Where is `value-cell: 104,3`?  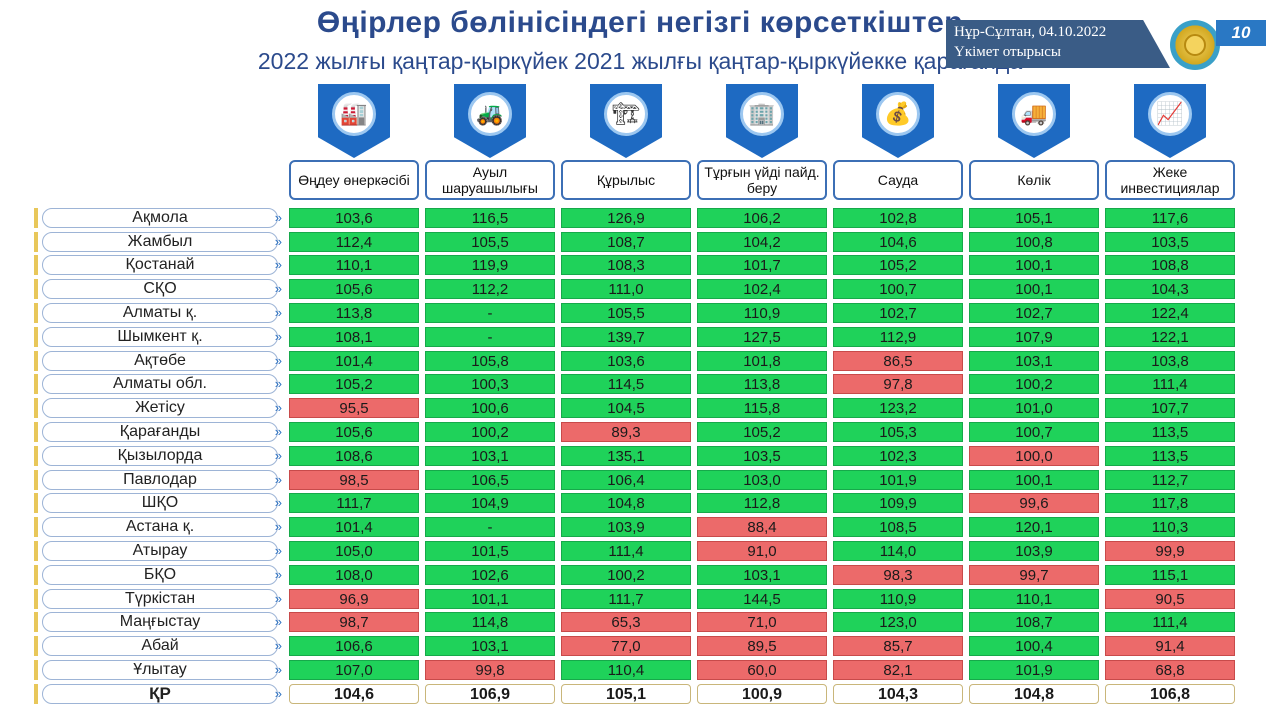
value-cell: 104,3 is located at coordinates (898, 693).